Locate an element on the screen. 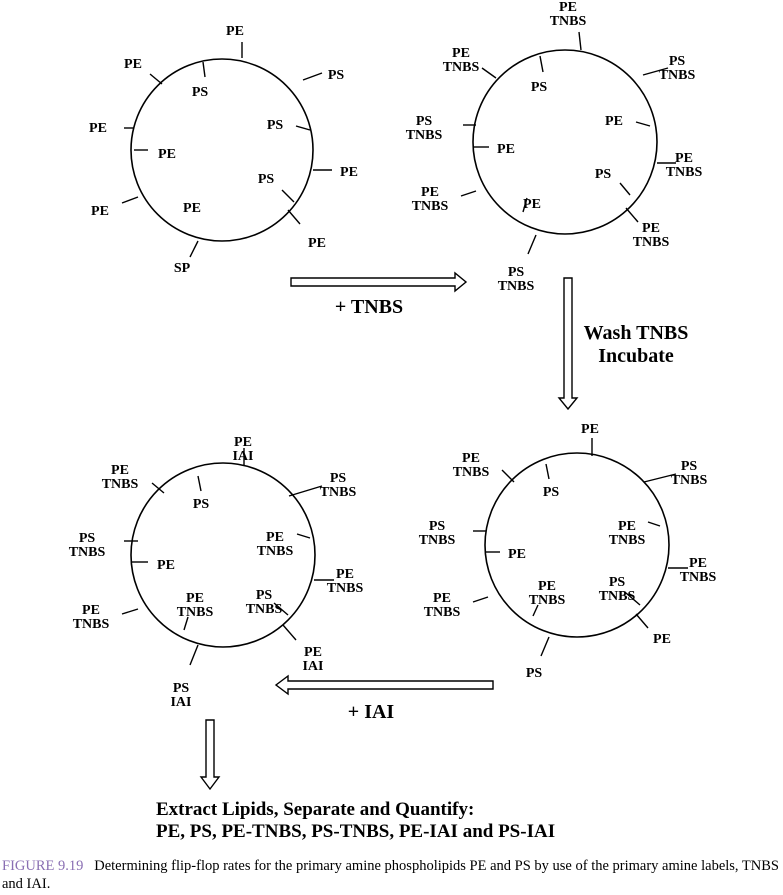  step-add-tnbs: + TNBS is located at coordinates (369, 307).